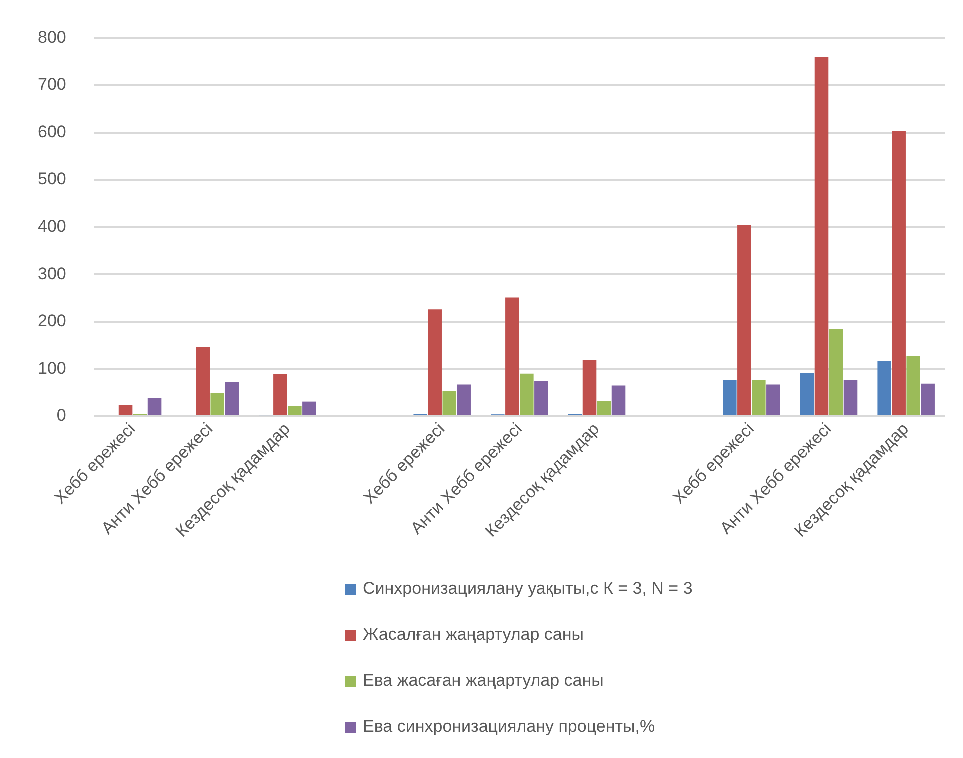  I want to click on y-tick-label: 100, so click(52, 368).